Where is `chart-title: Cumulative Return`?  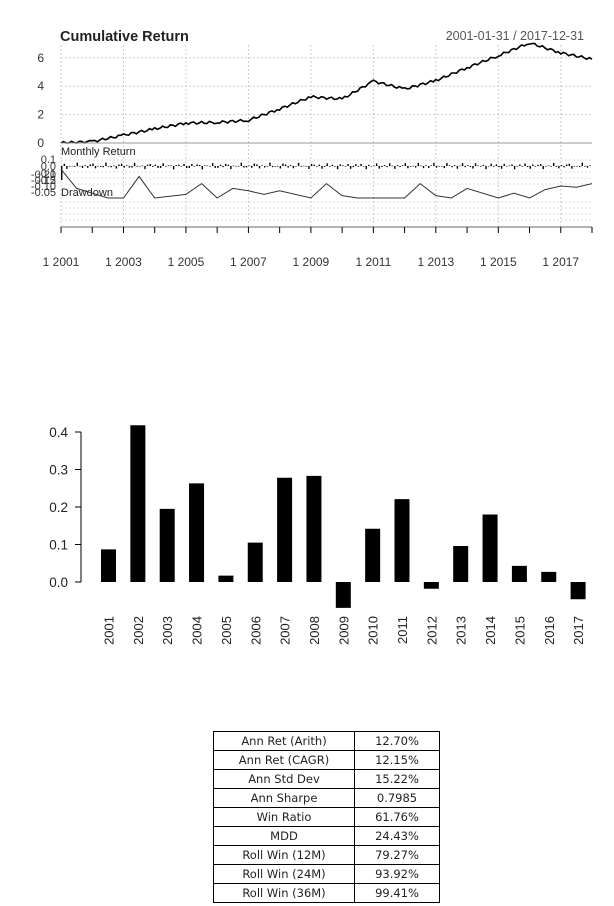 chart-title: Cumulative Return is located at coordinates (124, 37).